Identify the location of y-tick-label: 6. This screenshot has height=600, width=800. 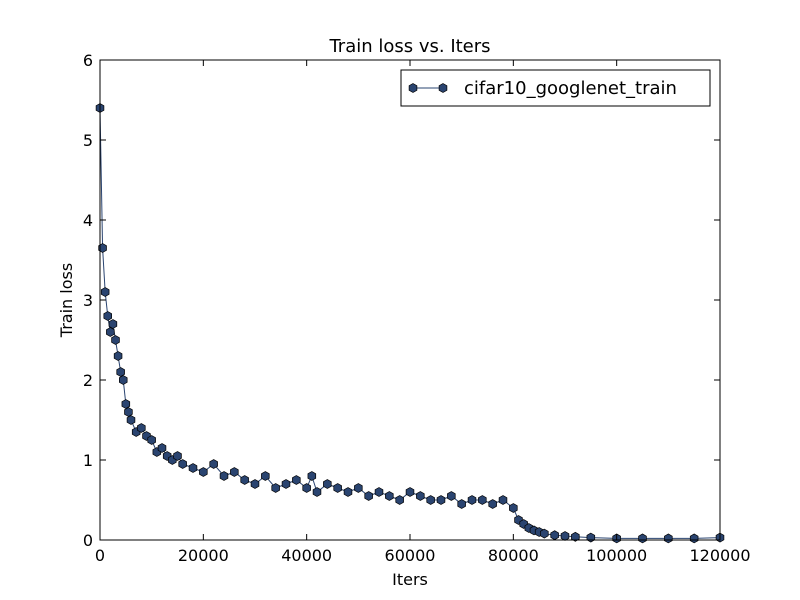
(88, 60).